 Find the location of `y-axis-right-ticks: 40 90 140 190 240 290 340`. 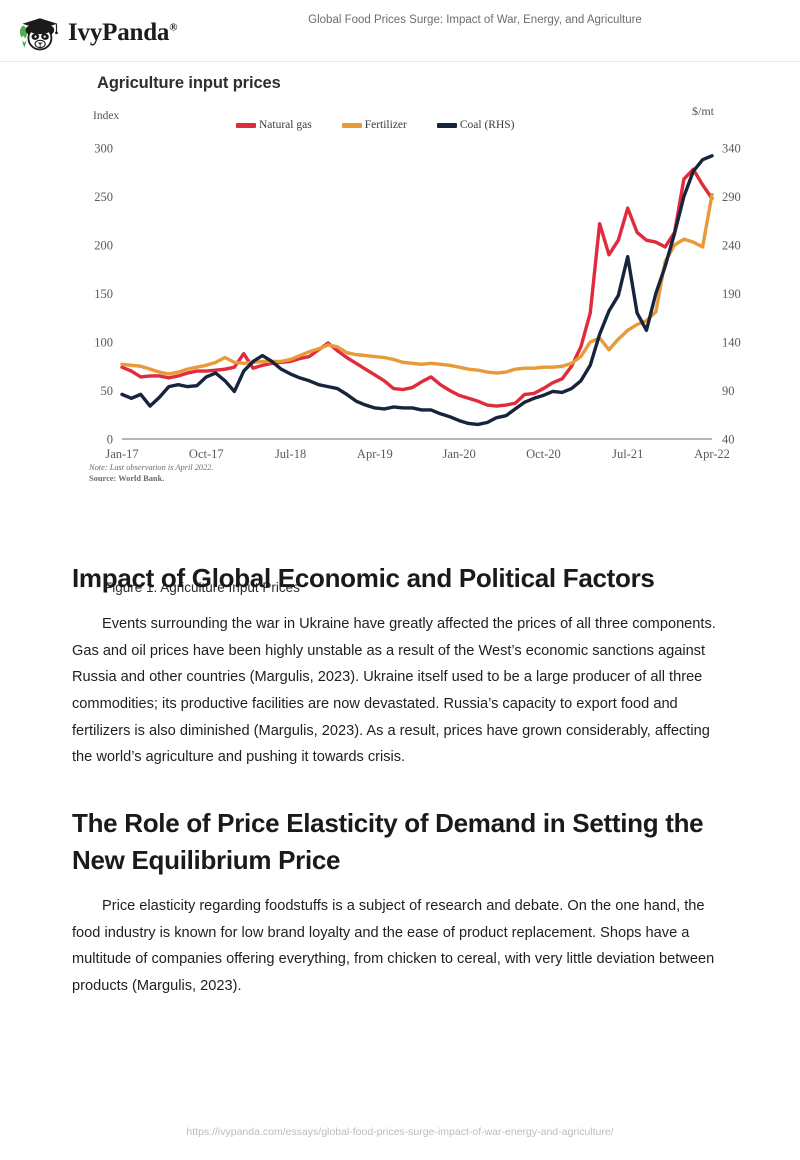

y-axis-right-ticks: 40 90 140 190 240 290 340 is located at coordinates (731, 294).